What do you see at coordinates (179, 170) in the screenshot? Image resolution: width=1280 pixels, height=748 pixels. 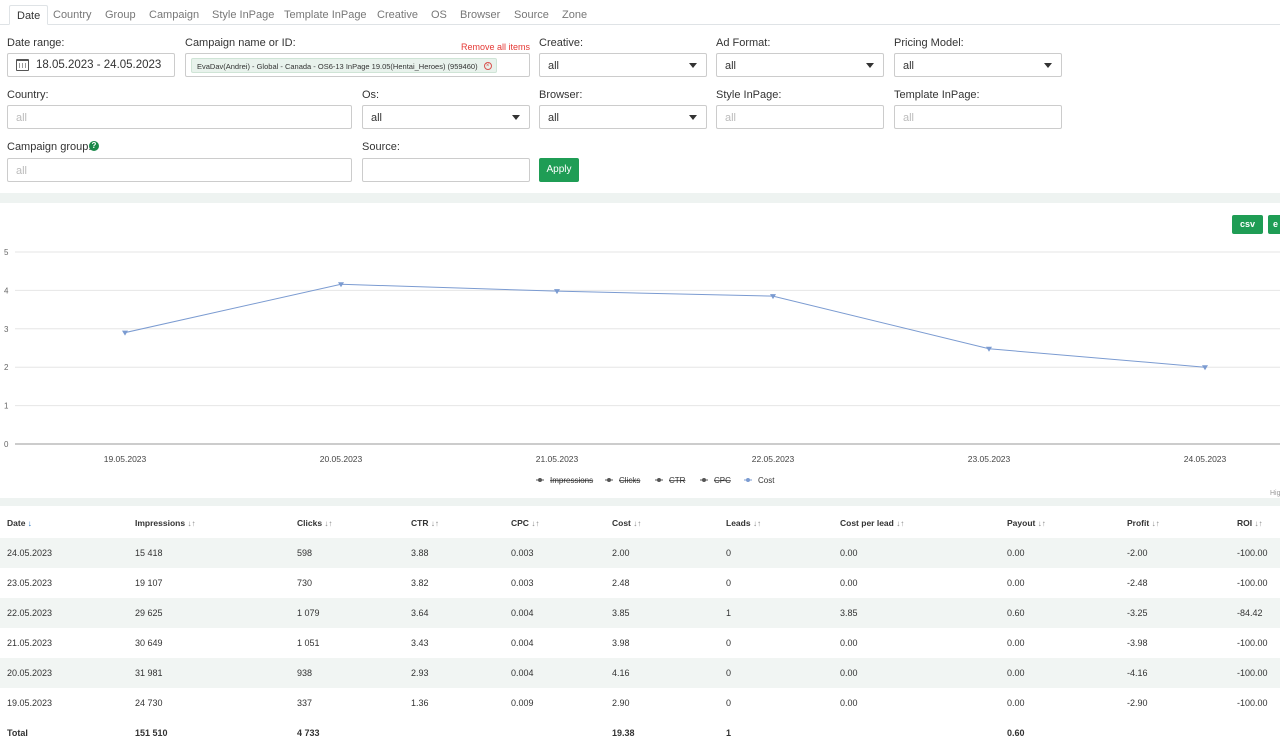 I see `campaign-group-input: all` at bounding box center [179, 170].